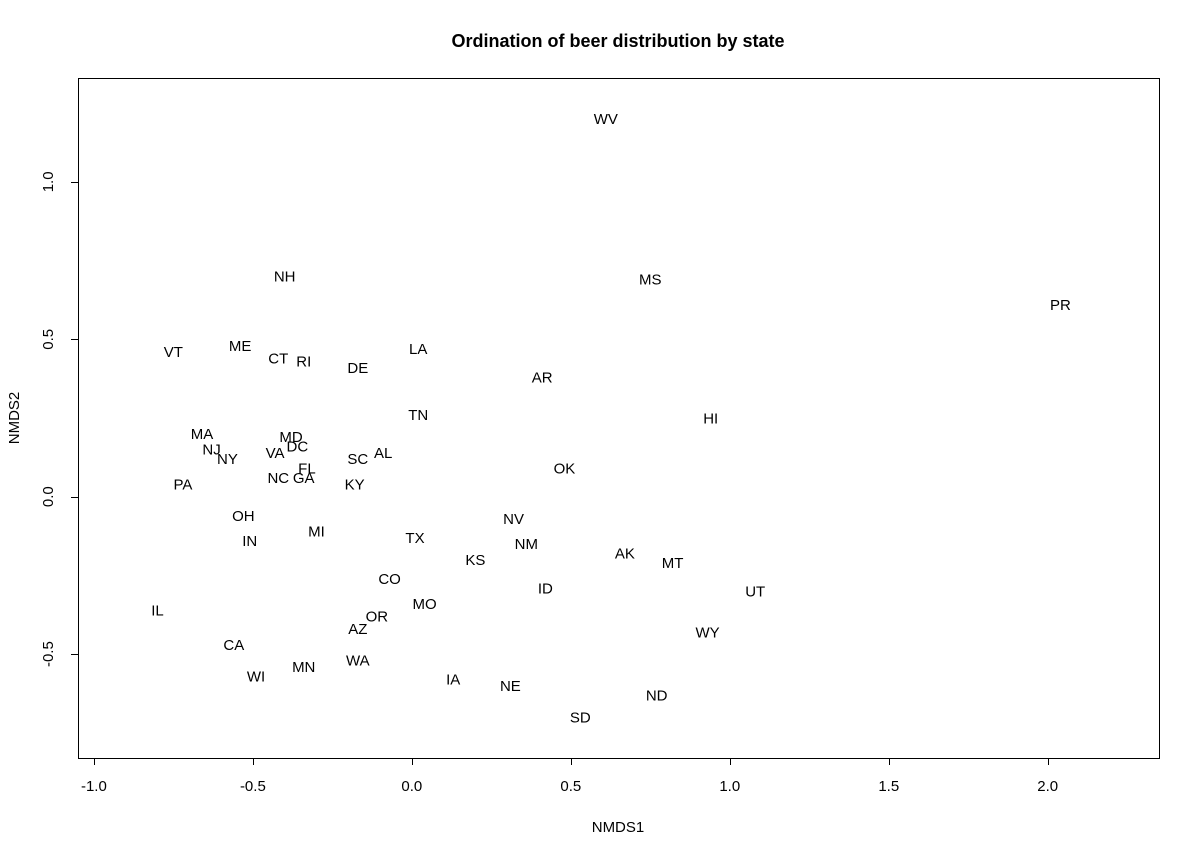  What do you see at coordinates (357, 629) in the screenshot?
I see `point-label: AZ` at bounding box center [357, 629].